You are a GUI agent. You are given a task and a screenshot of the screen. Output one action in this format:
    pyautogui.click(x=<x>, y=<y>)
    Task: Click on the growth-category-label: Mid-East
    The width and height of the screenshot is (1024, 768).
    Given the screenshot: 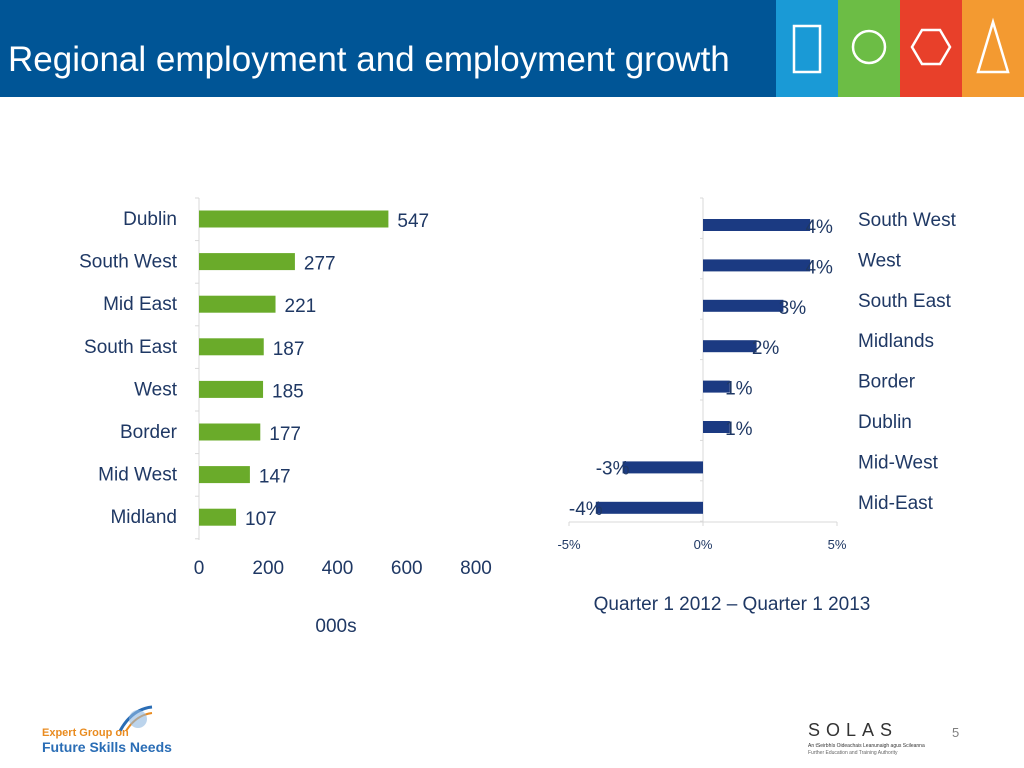 What is the action you would take?
    pyautogui.click(x=896, y=503)
    